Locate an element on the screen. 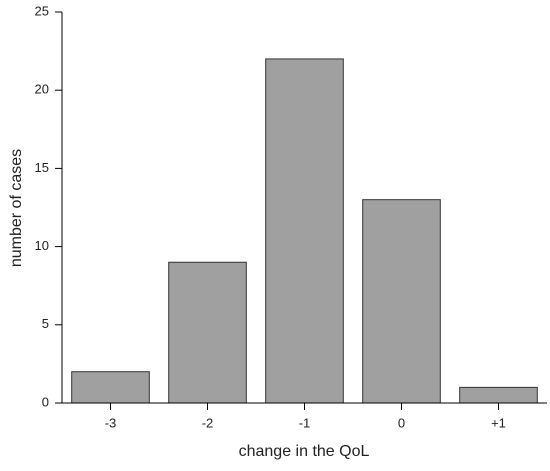 This screenshot has height=471, width=550. y-axis-label: number of cases is located at coordinates (16, 208).